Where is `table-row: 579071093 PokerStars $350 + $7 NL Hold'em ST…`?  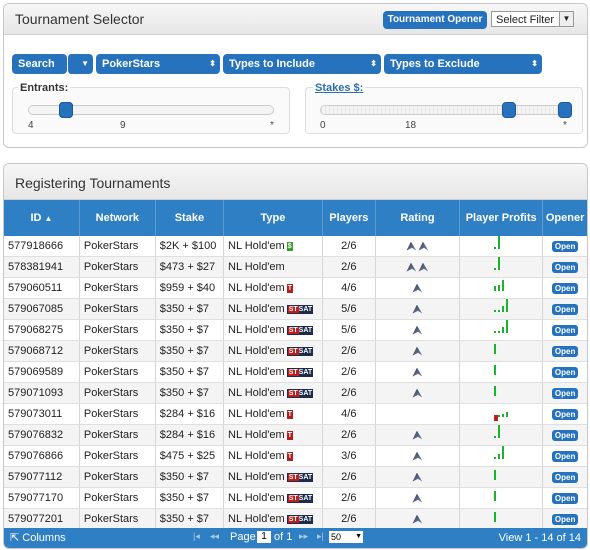 table-row: 579071093 PokerStars $350 + $7 NL Hold'em ST… is located at coordinates (295, 393).